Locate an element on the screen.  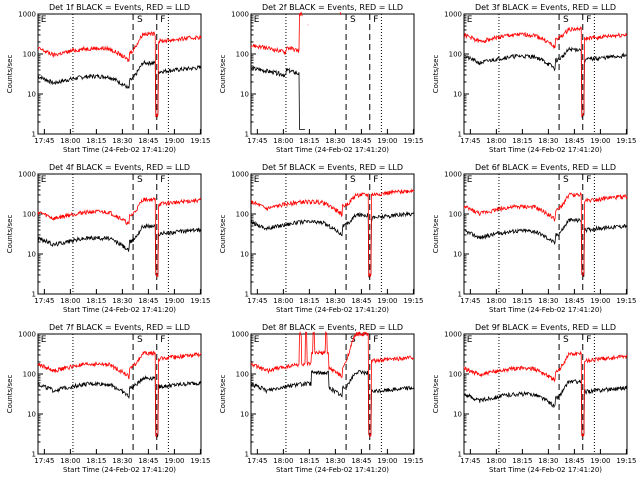
plot-title: Det 8f BLACK = Events, RED = LLD is located at coordinates (332, 327).